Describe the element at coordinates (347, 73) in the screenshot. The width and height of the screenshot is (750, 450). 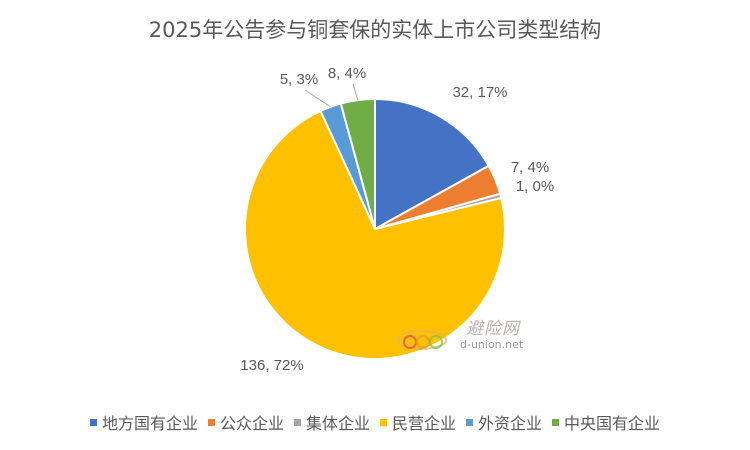
I see `data-label-6: 8, 4%` at that location.